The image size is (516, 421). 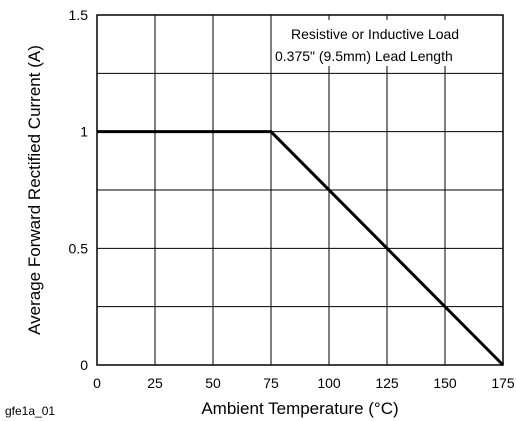 What do you see at coordinates (155, 383) in the screenshot?
I see `x-tick-label: 25` at bounding box center [155, 383].